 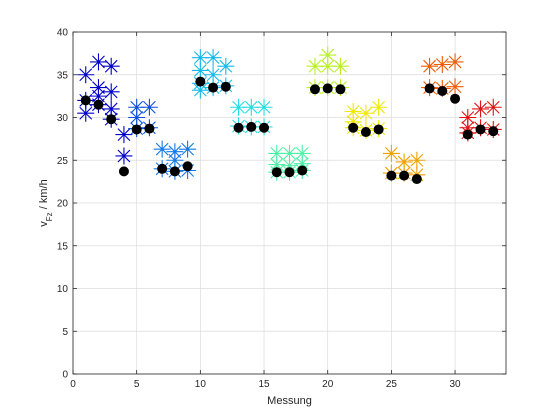 What do you see at coordinates (63, 246) in the screenshot?
I see `y-tick-label: 15` at bounding box center [63, 246].